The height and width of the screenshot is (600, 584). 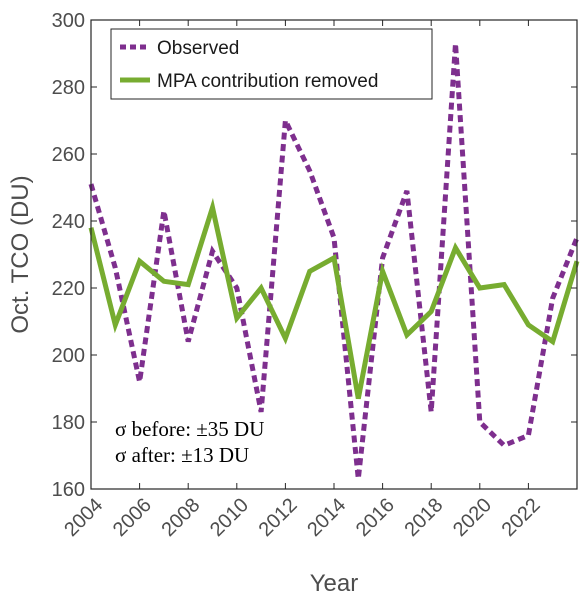 I want to click on y-tick-label: 300, so click(x=68, y=21).